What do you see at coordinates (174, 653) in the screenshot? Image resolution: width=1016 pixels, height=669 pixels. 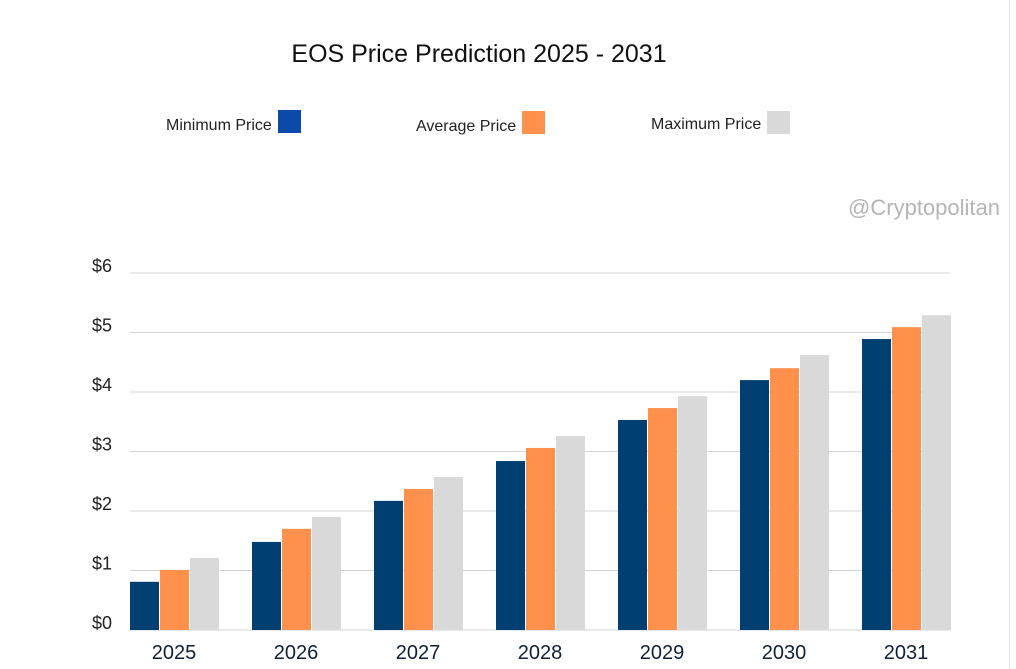 I see `x-tick-label: 2025` at bounding box center [174, 653].